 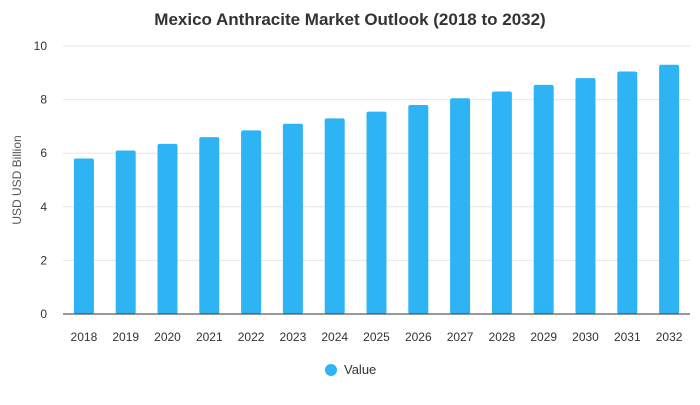 What do you see at coordinates (376, 212) in the screenshot?
I see `bar-2025` at bounding box center [376, 212].